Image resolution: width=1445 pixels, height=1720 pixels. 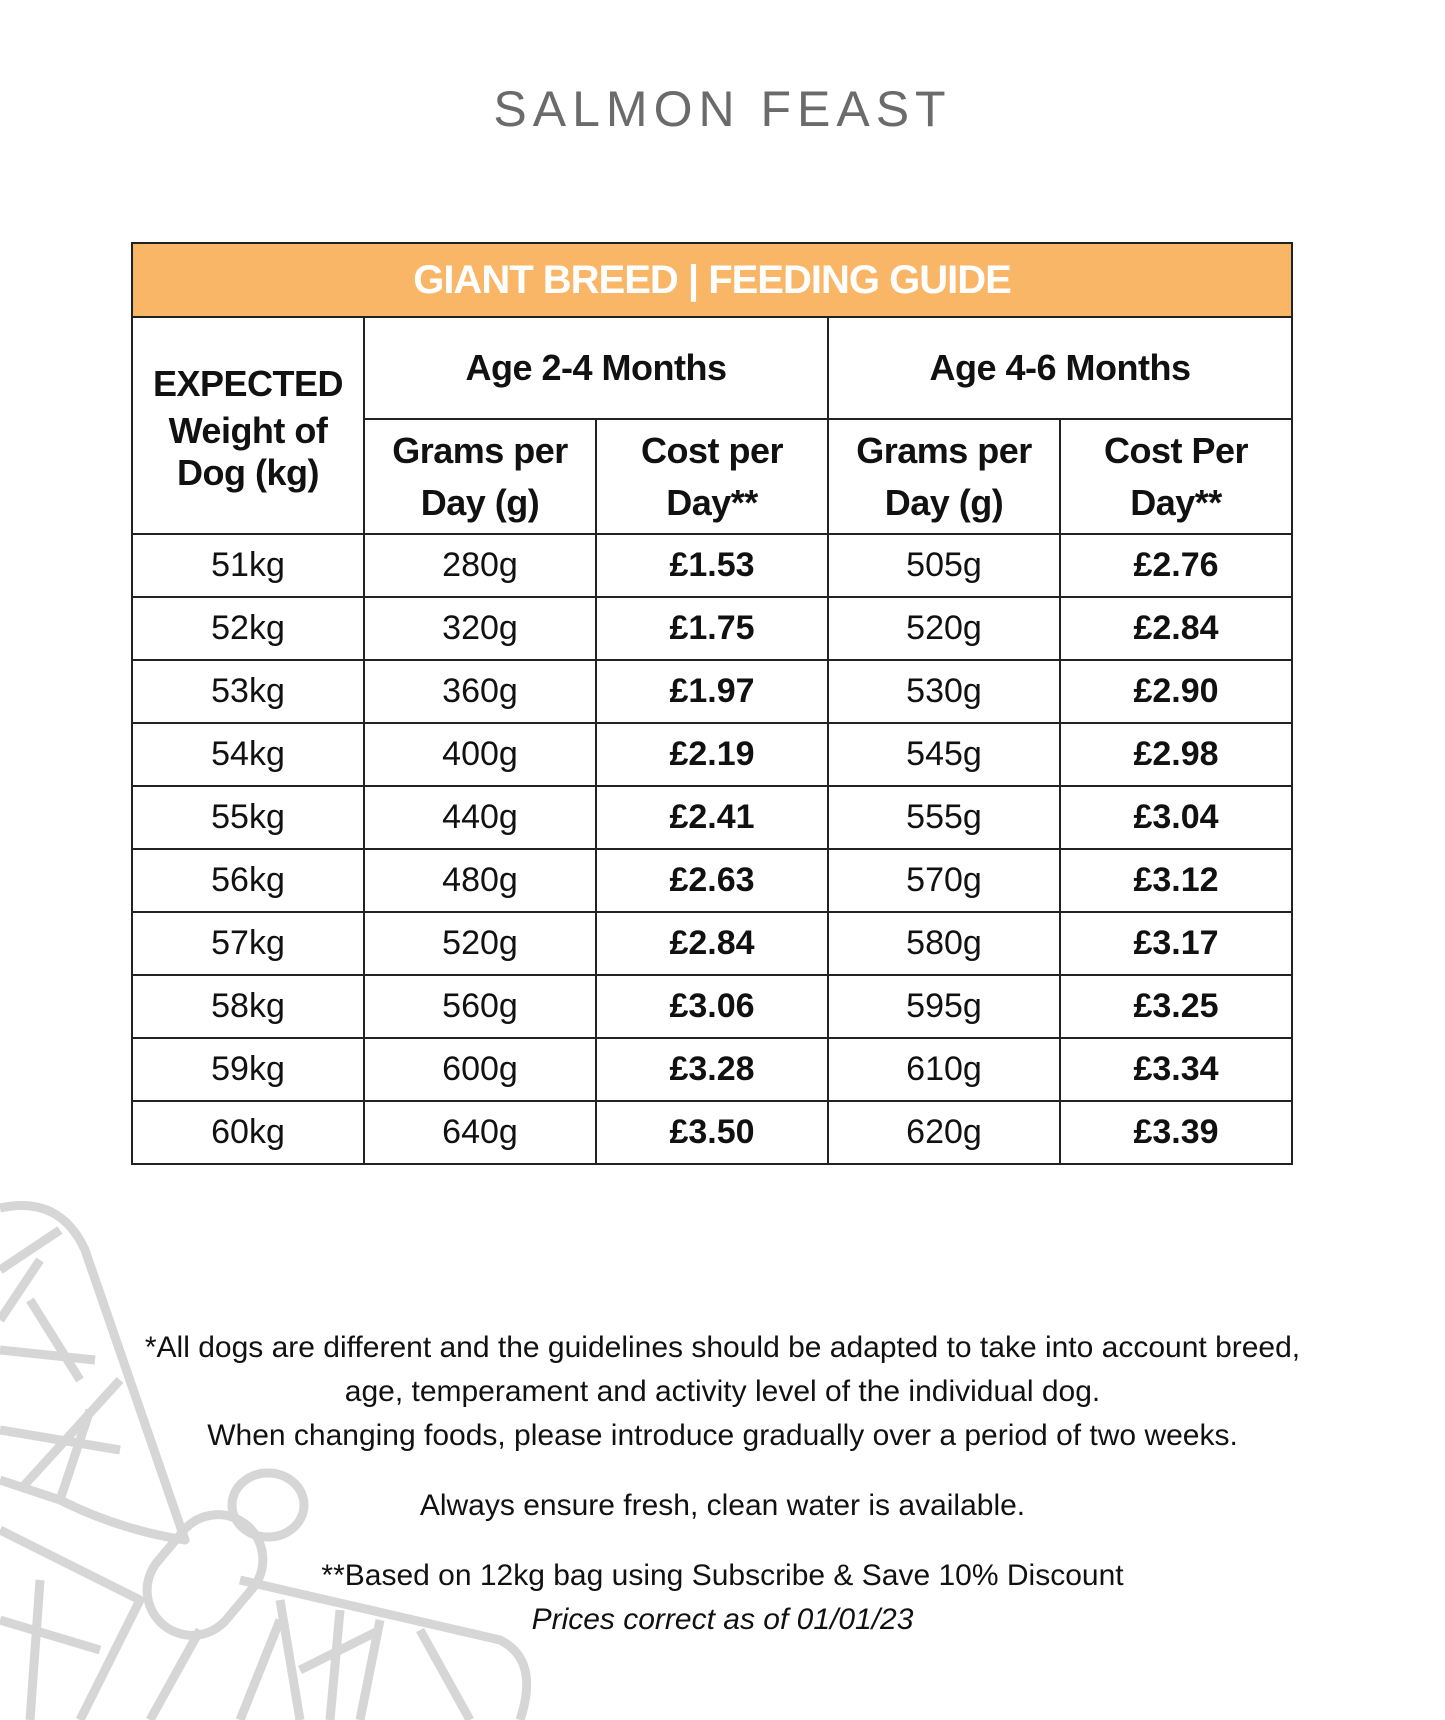 I want to click on cost-cell: £2.41, so click(x=712, y=817).